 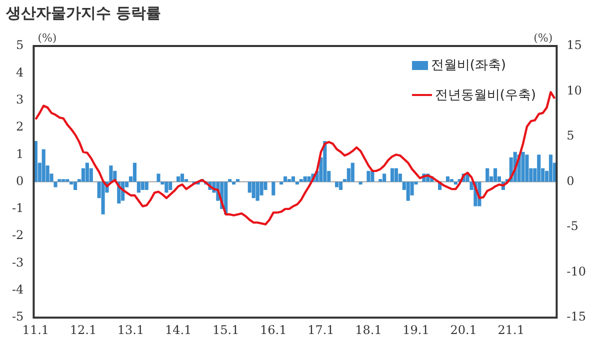 I want to click on x-tick-label: 19.1, so click(x=416, y=329).